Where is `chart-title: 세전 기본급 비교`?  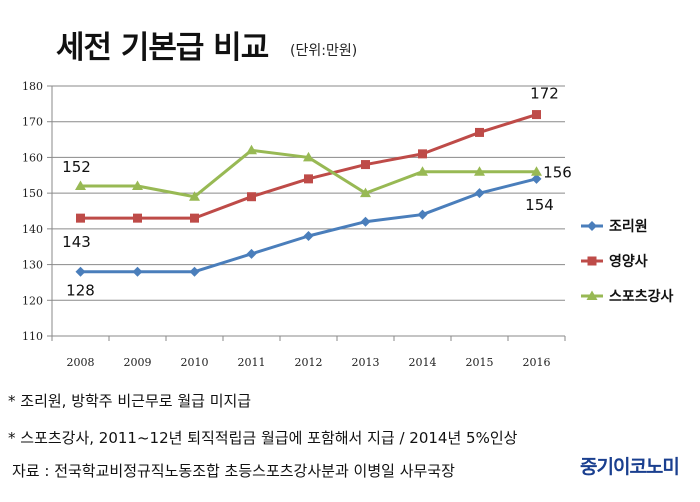
chart-title: 세전 기본급 비교 is located at coordinates (162, 48).